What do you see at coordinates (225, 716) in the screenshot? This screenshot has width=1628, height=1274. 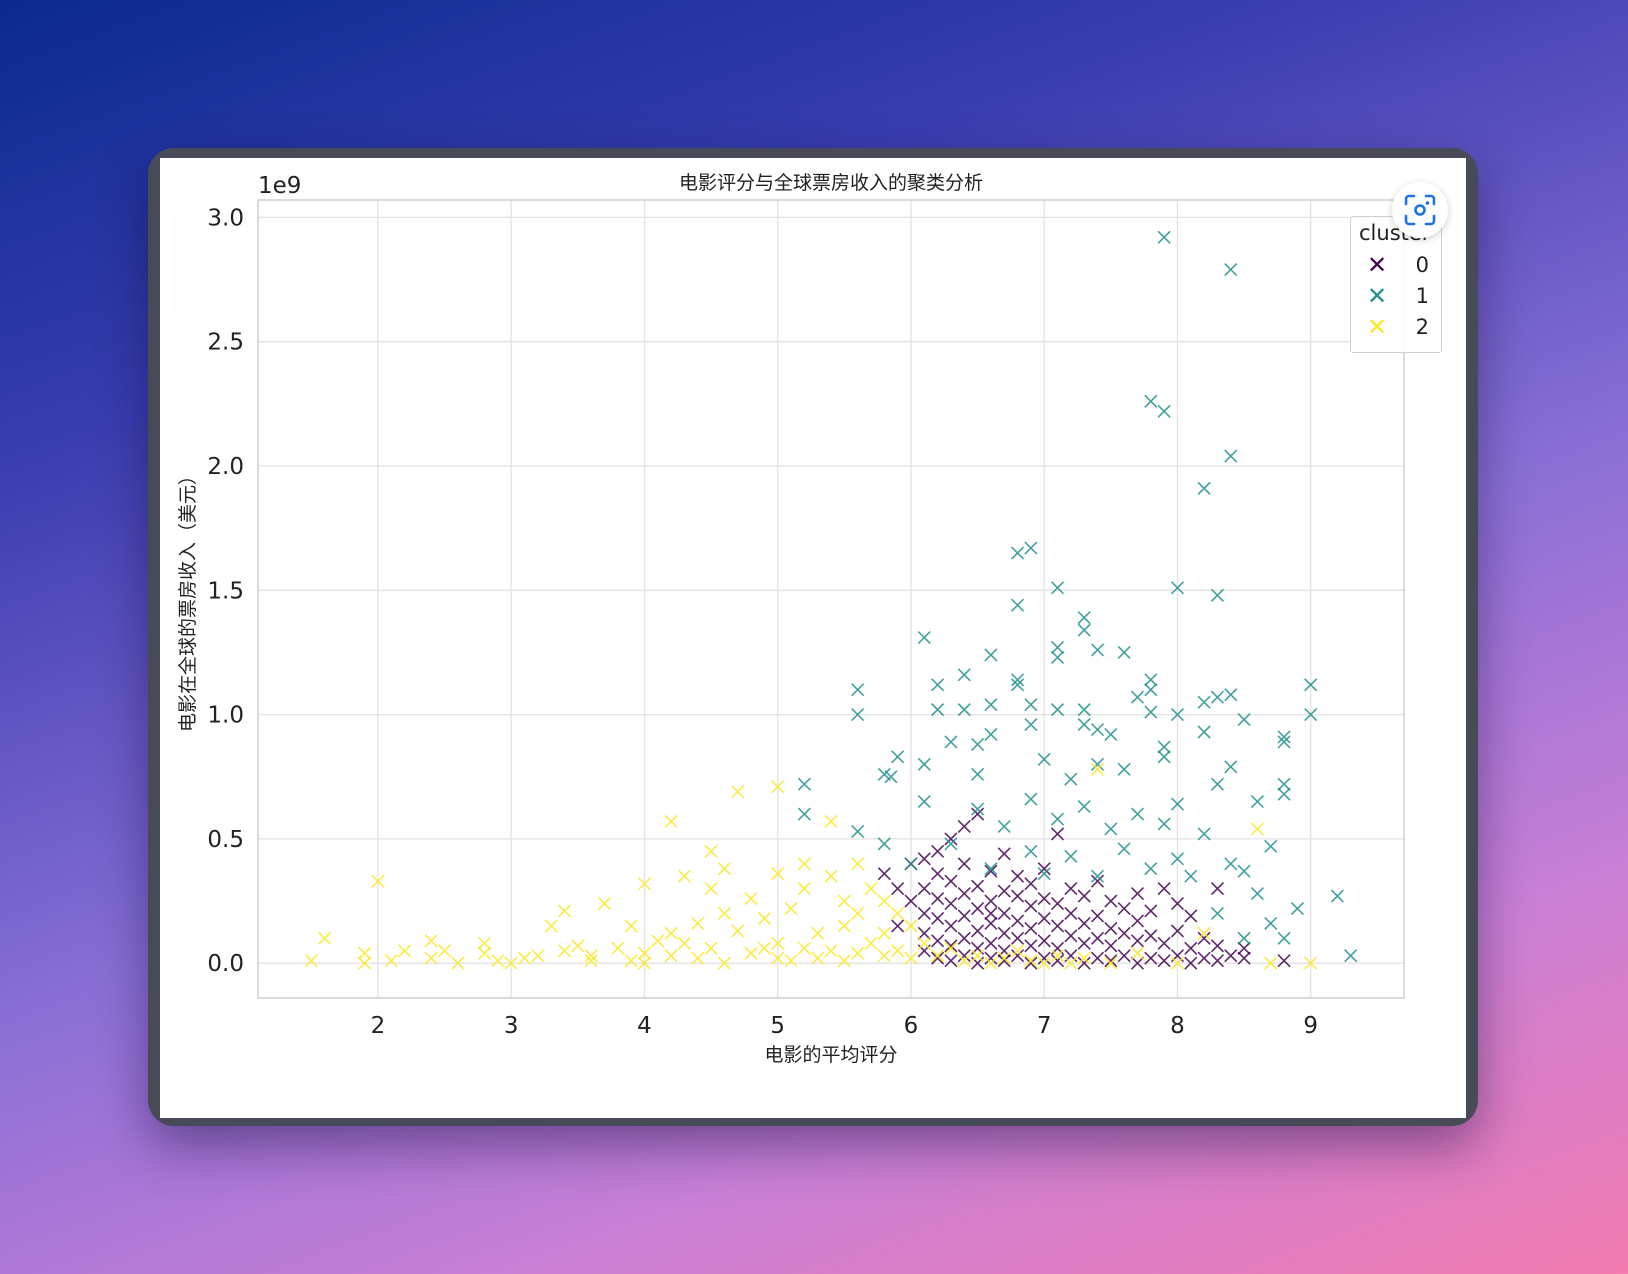 I see `y-tick-label: 1.0` at bounding box center [225, 716].